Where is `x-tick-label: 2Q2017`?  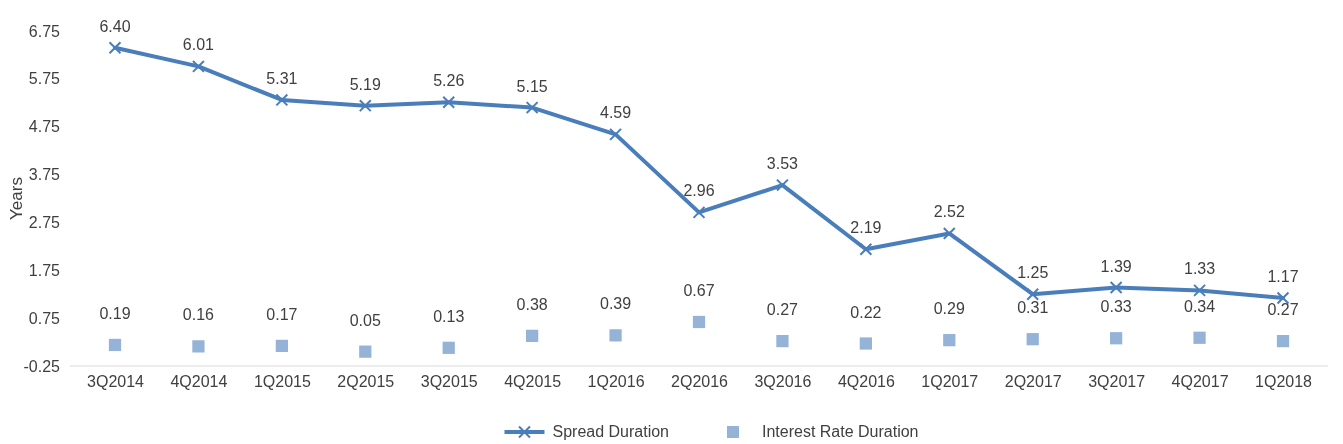 x-tick-label: 2Q2017 is located at coordinates (1033, 382).